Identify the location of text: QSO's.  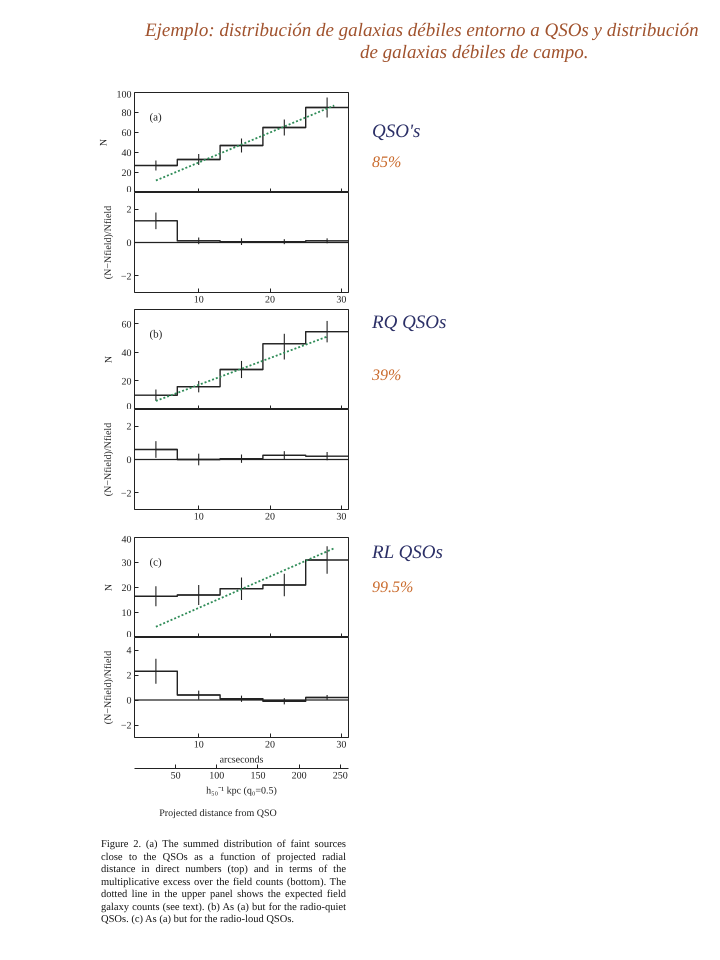
(396, 132).